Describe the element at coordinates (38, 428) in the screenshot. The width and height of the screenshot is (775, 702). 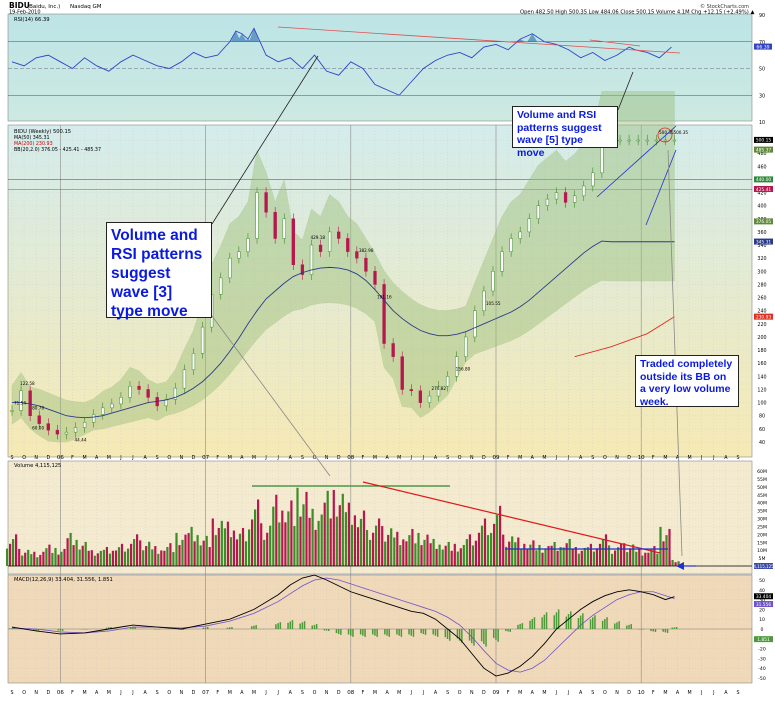
I see `price-point-label: 60.00` at that location.